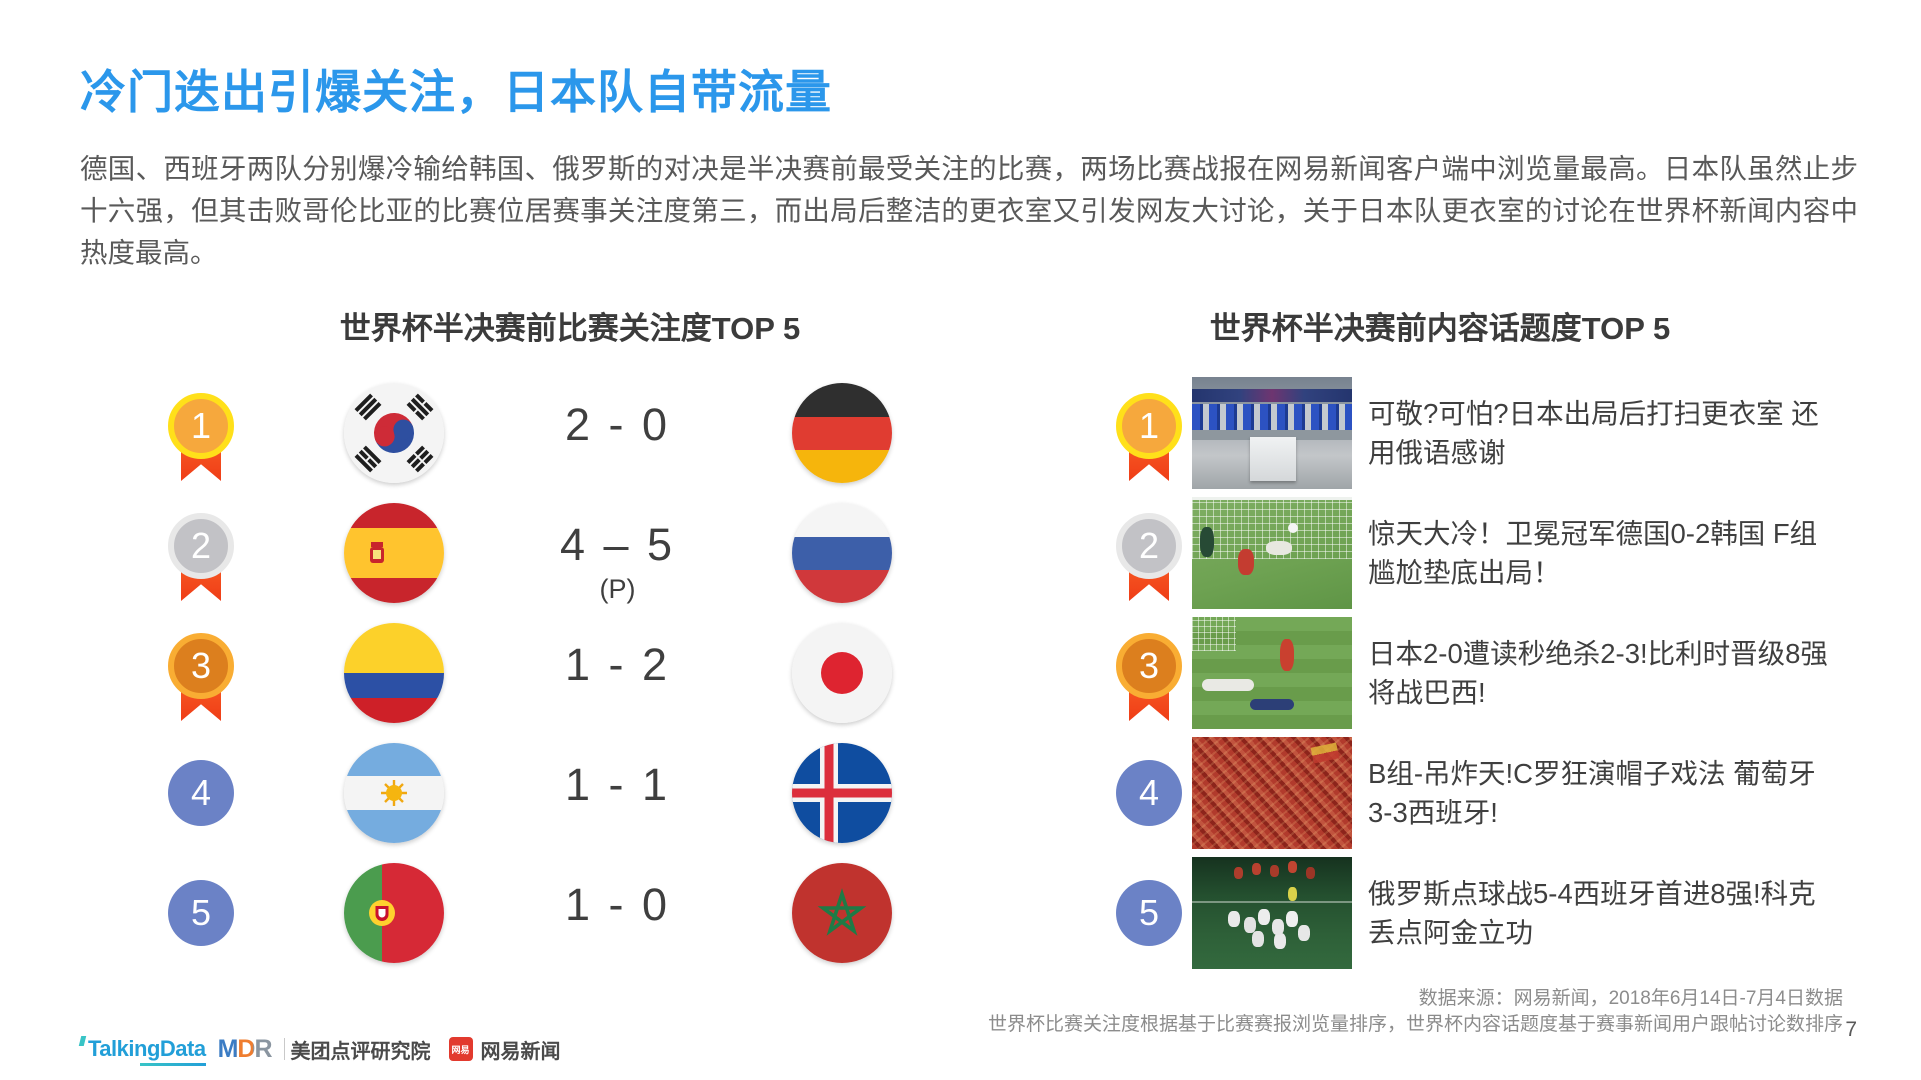  Describe the element at coordinates (456, 92) in the screenshot. I see `page-title: 冷门迭出引爆关注，日本队自带流量` at that location.